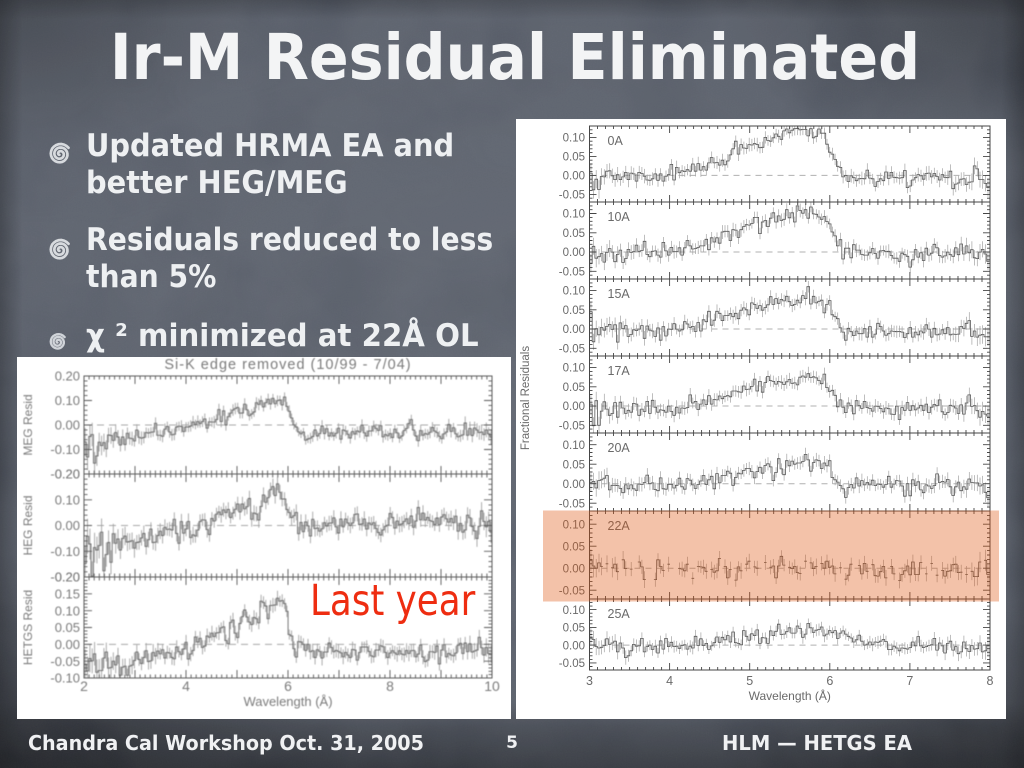 Image resolution: width=1024 pixels, height=768 pixels. What do you see at coordinates (619, 448) in the screenshot?
I see `panel-label: 20A` at bounding box center [619, 448].